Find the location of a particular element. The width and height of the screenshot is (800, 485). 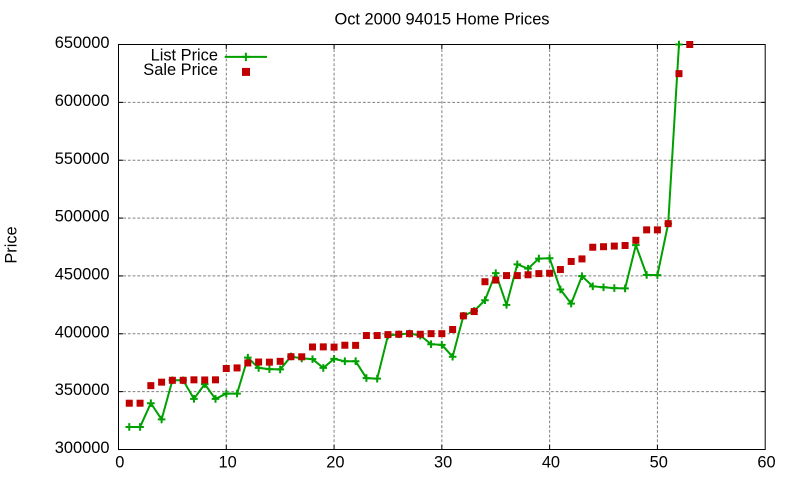

svg-text: 60 is located at coordinates (766, 463).